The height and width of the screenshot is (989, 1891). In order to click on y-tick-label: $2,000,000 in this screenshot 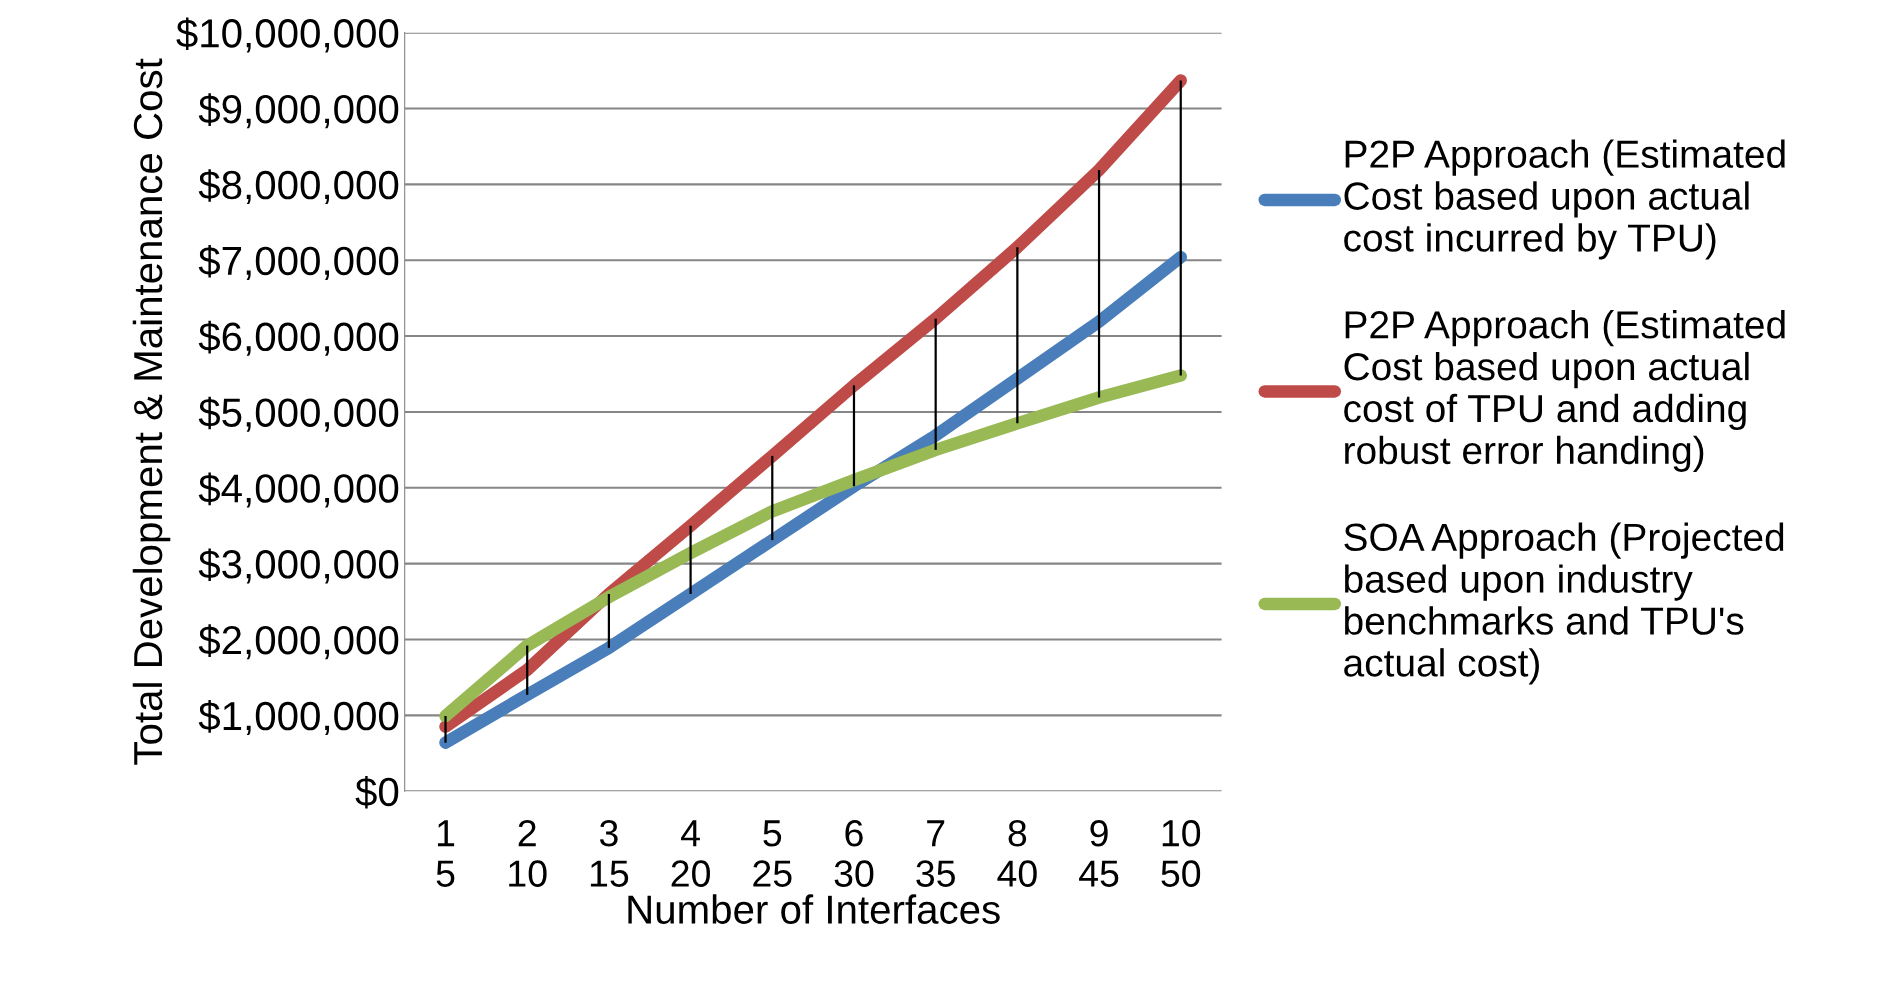, I will do `click(298, 642)`.